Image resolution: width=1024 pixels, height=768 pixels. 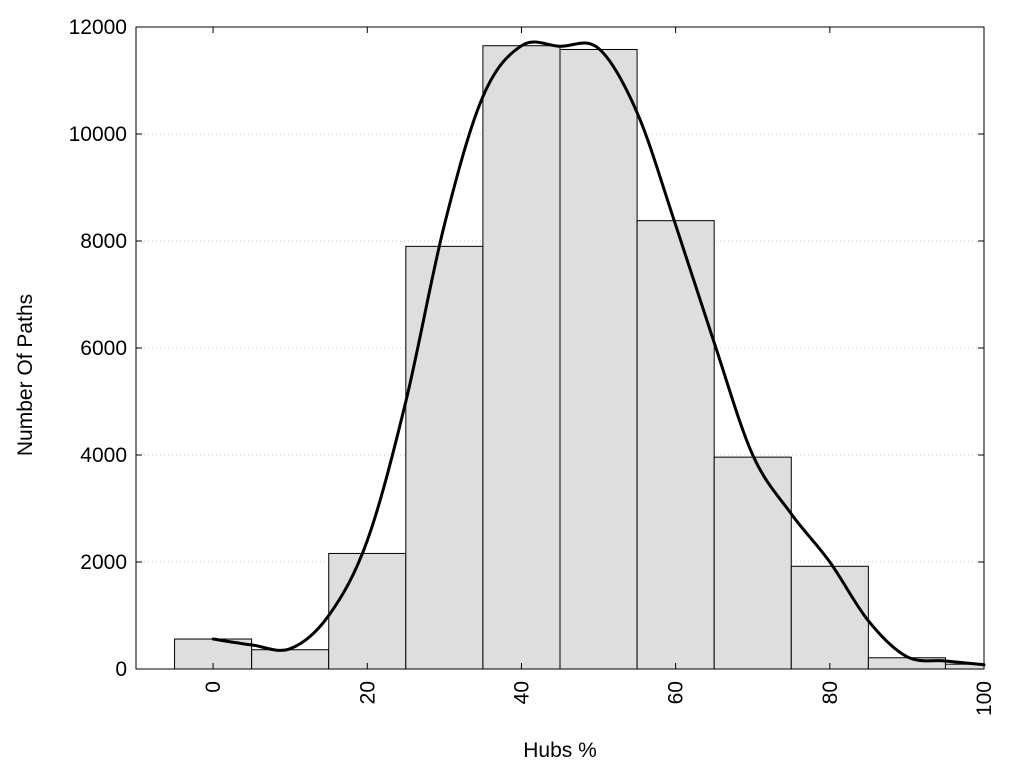 What do you see at coordinates (98, 134) in the screenshot?
I see `y-tick-label: 10000` at bounding box center [98, 134].